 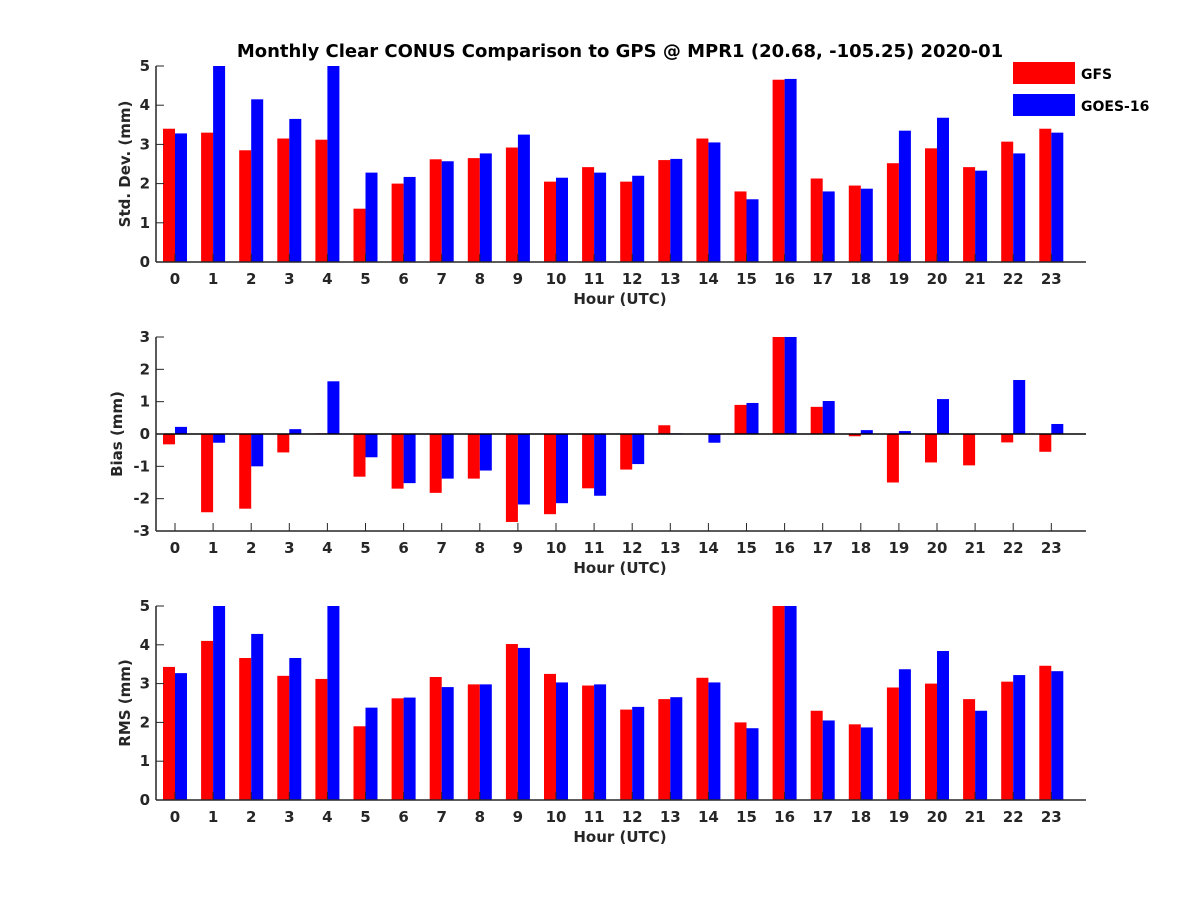 I want to click on bias-x-tick-label: 14, so click(x=708, y=548).